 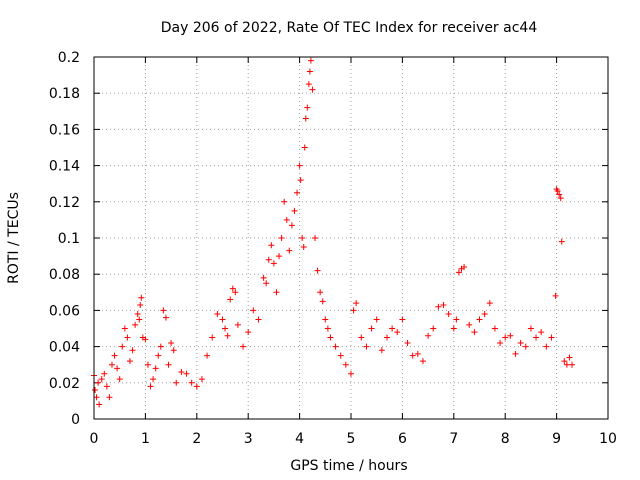 I want to click on x-tick-label: 5, so click(x=351, y=439).